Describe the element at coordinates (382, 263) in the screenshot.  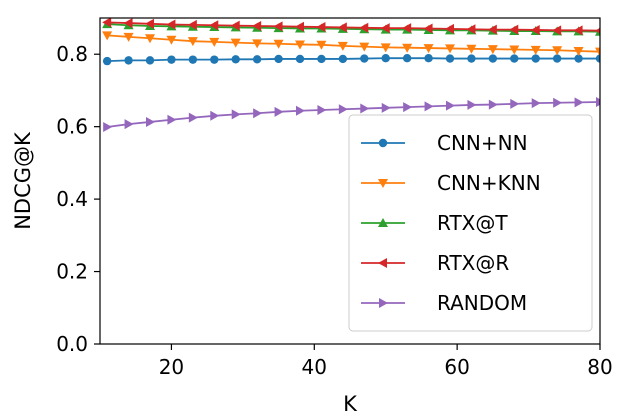
I see `legend-marker-rtx-r` at that location.